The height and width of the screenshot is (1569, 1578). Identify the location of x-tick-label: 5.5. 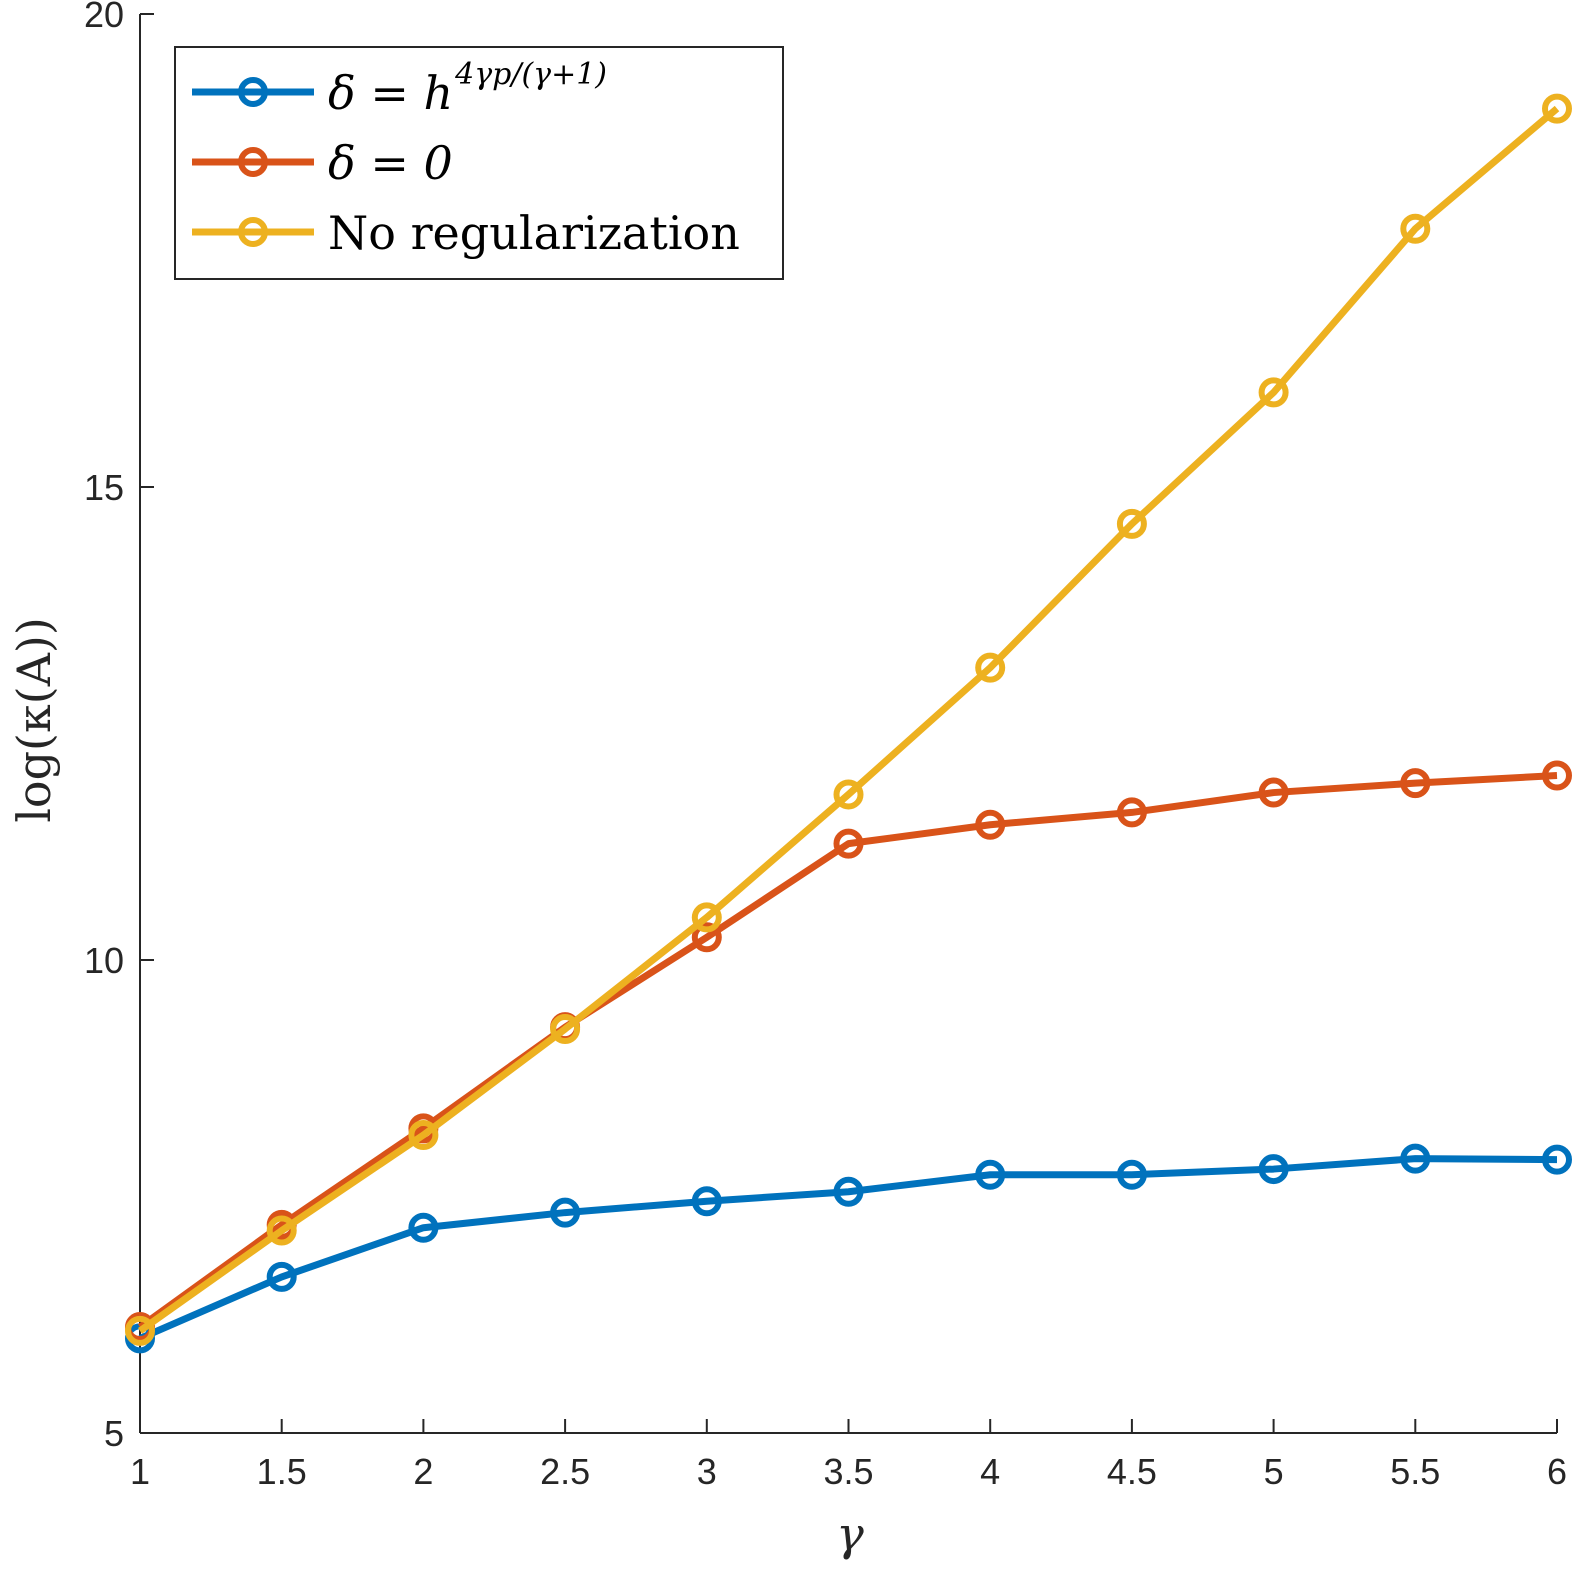
(1415, 1471).